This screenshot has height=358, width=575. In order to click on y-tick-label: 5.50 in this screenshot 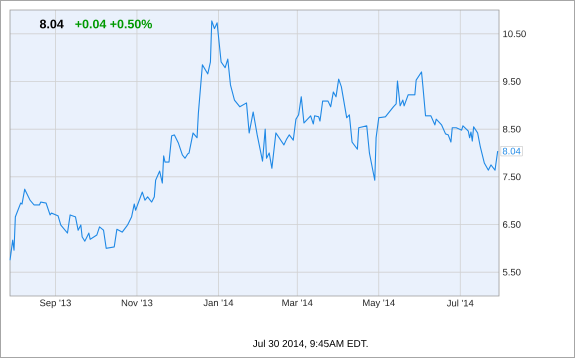, I will do `click(511, 272)`.